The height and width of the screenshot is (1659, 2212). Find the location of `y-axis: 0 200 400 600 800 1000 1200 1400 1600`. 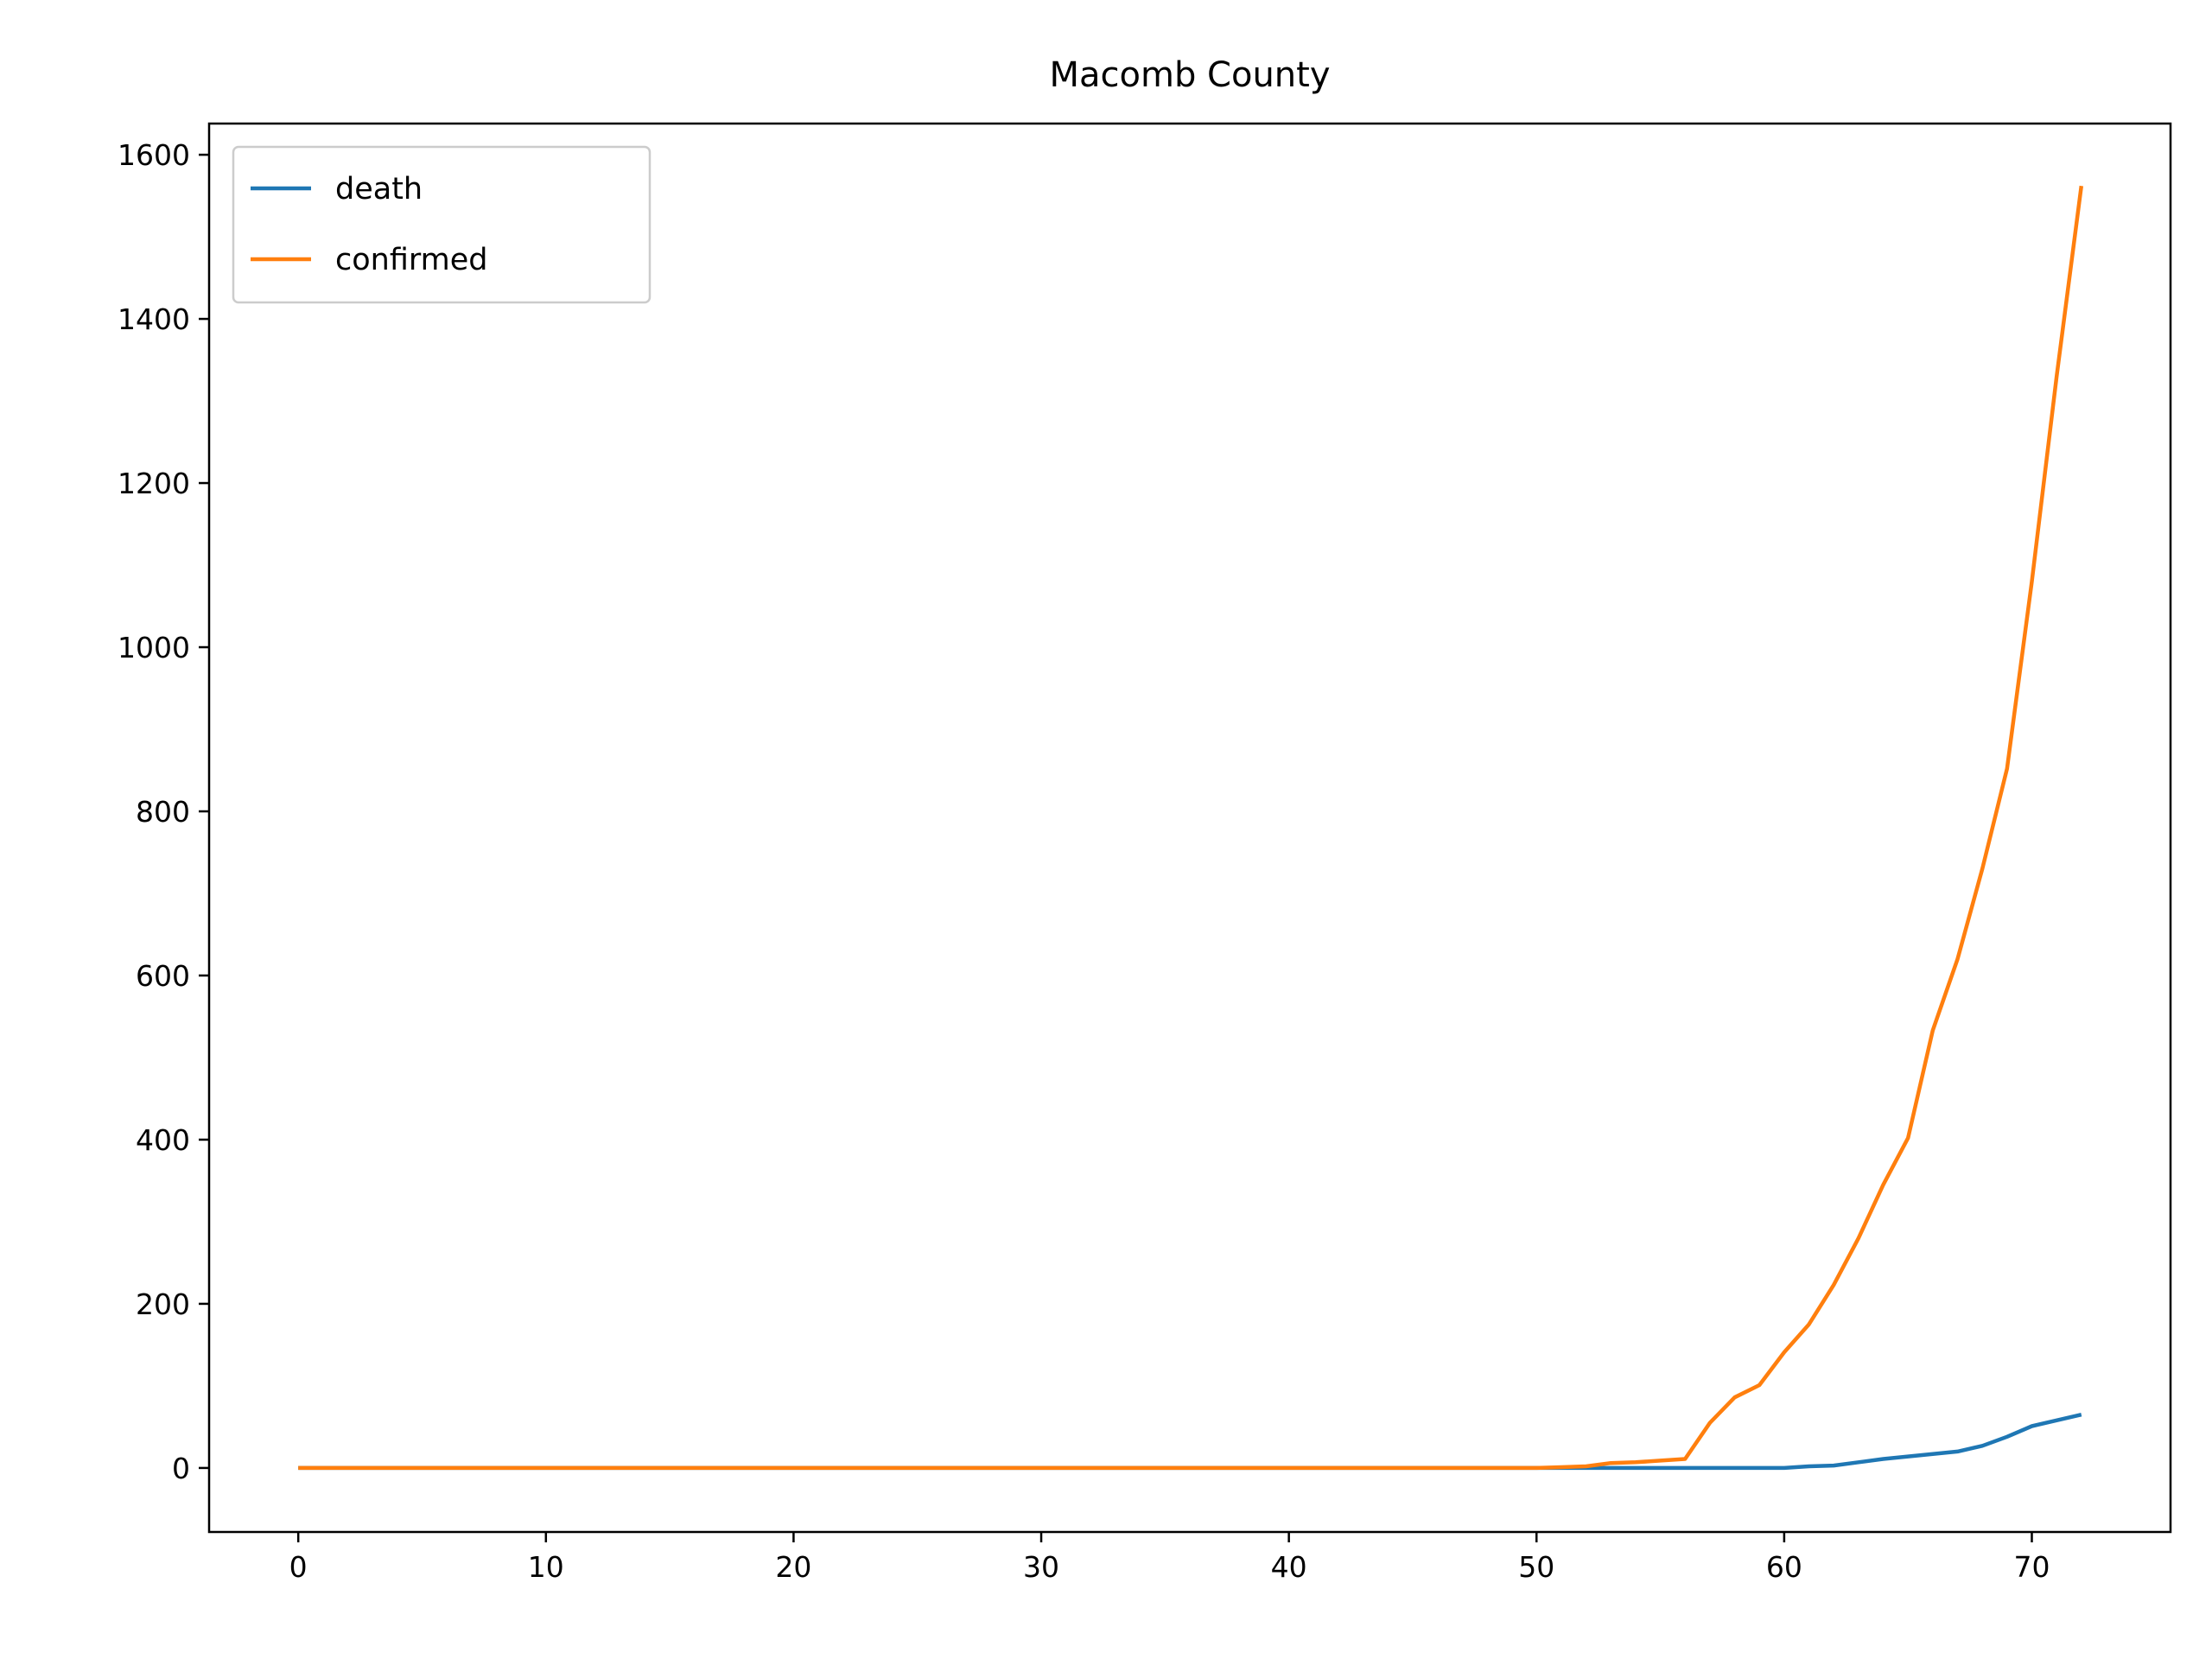

y-axis: 0 200 400 600 800 1000 1200 1400 1600 is located at coordinates (163, 811).